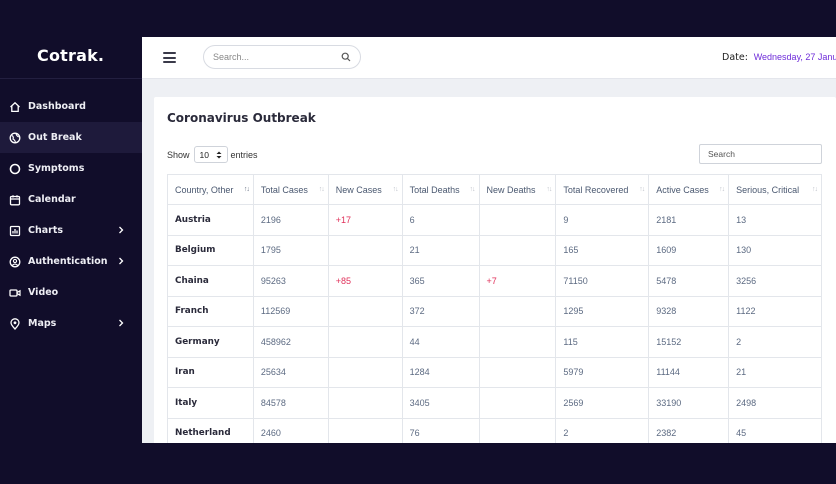  I want to click on table-cell: 84578, so click(290, 403).